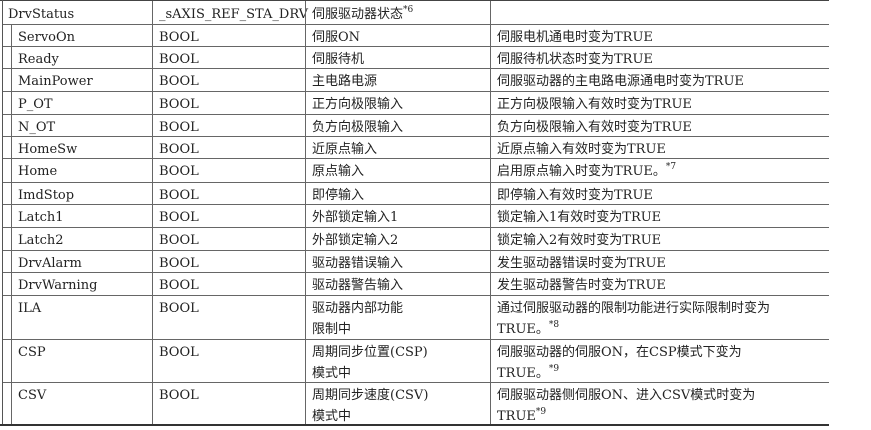 This screenshot has width=871, height=430. I want to click on meaning-cell: 主电路电源, so click(397, 79).